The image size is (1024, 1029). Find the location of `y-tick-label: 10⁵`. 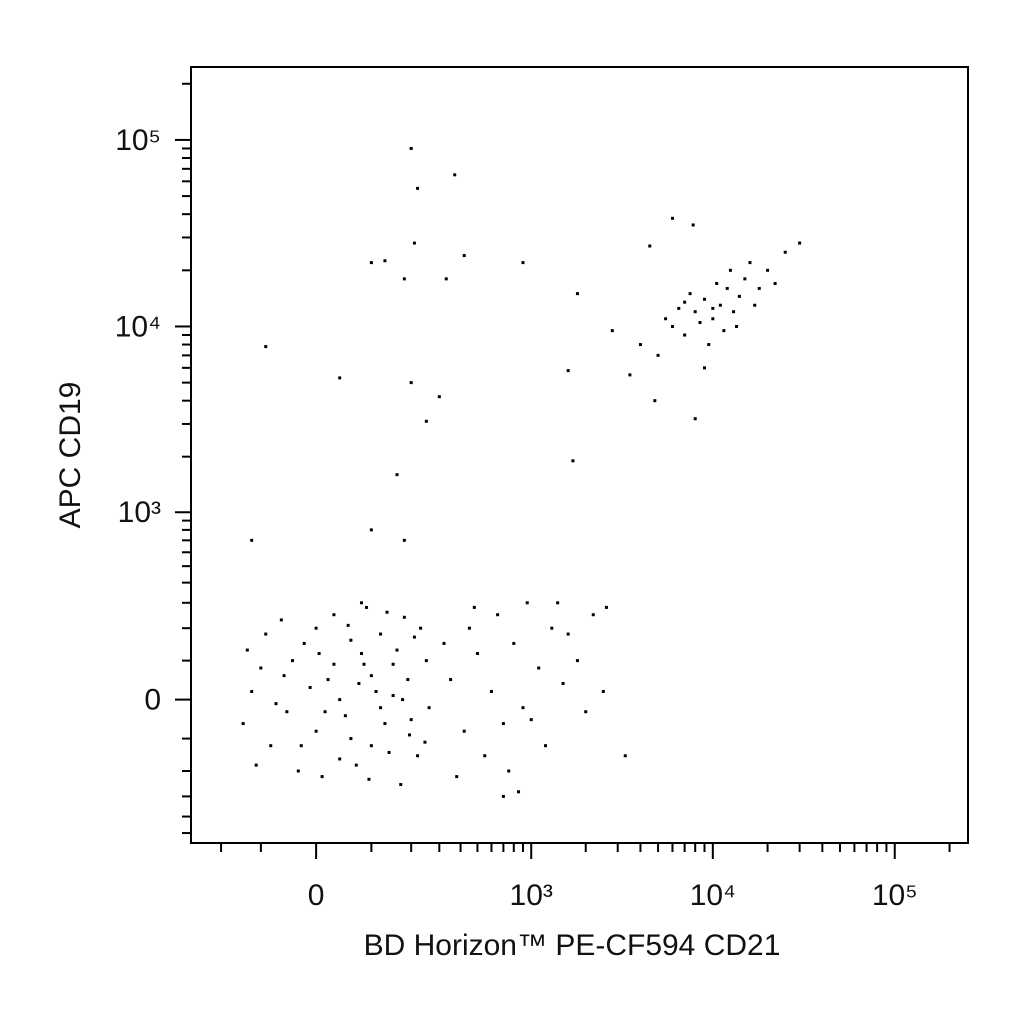

y-tick-label: 10⁵ is located at coordinates (138, 140).